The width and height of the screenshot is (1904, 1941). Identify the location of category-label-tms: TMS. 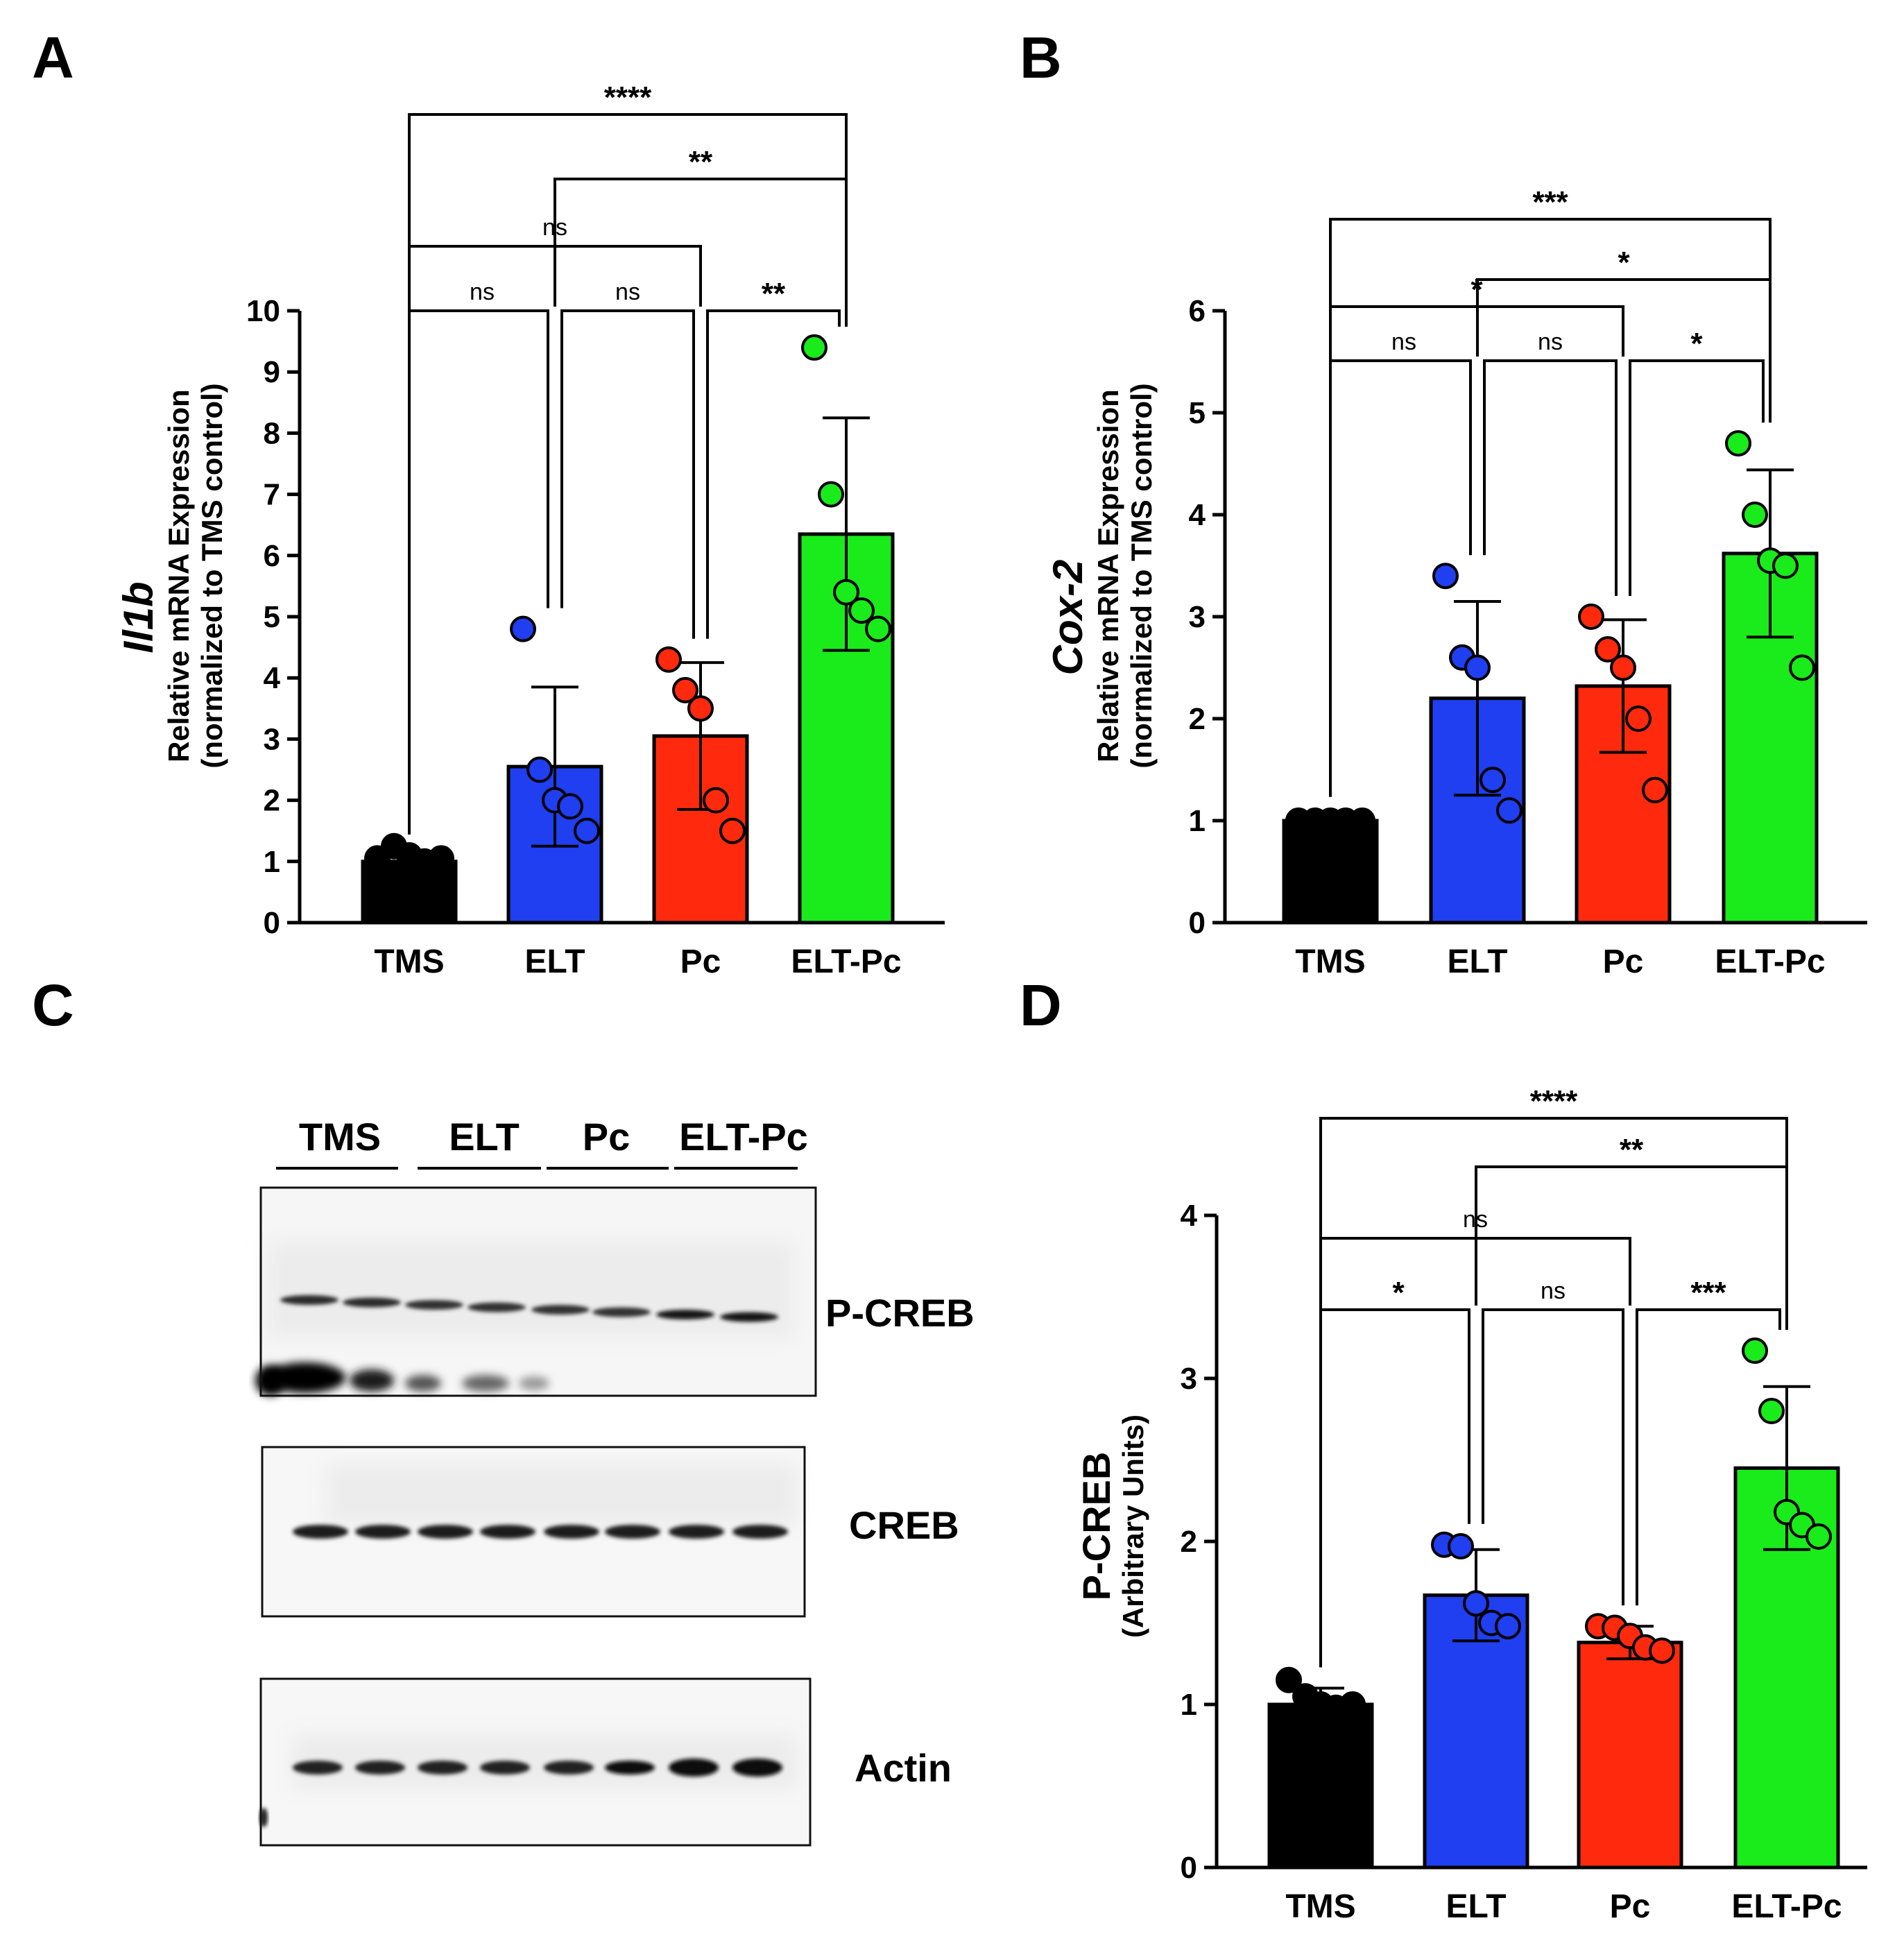
(1330, 961).